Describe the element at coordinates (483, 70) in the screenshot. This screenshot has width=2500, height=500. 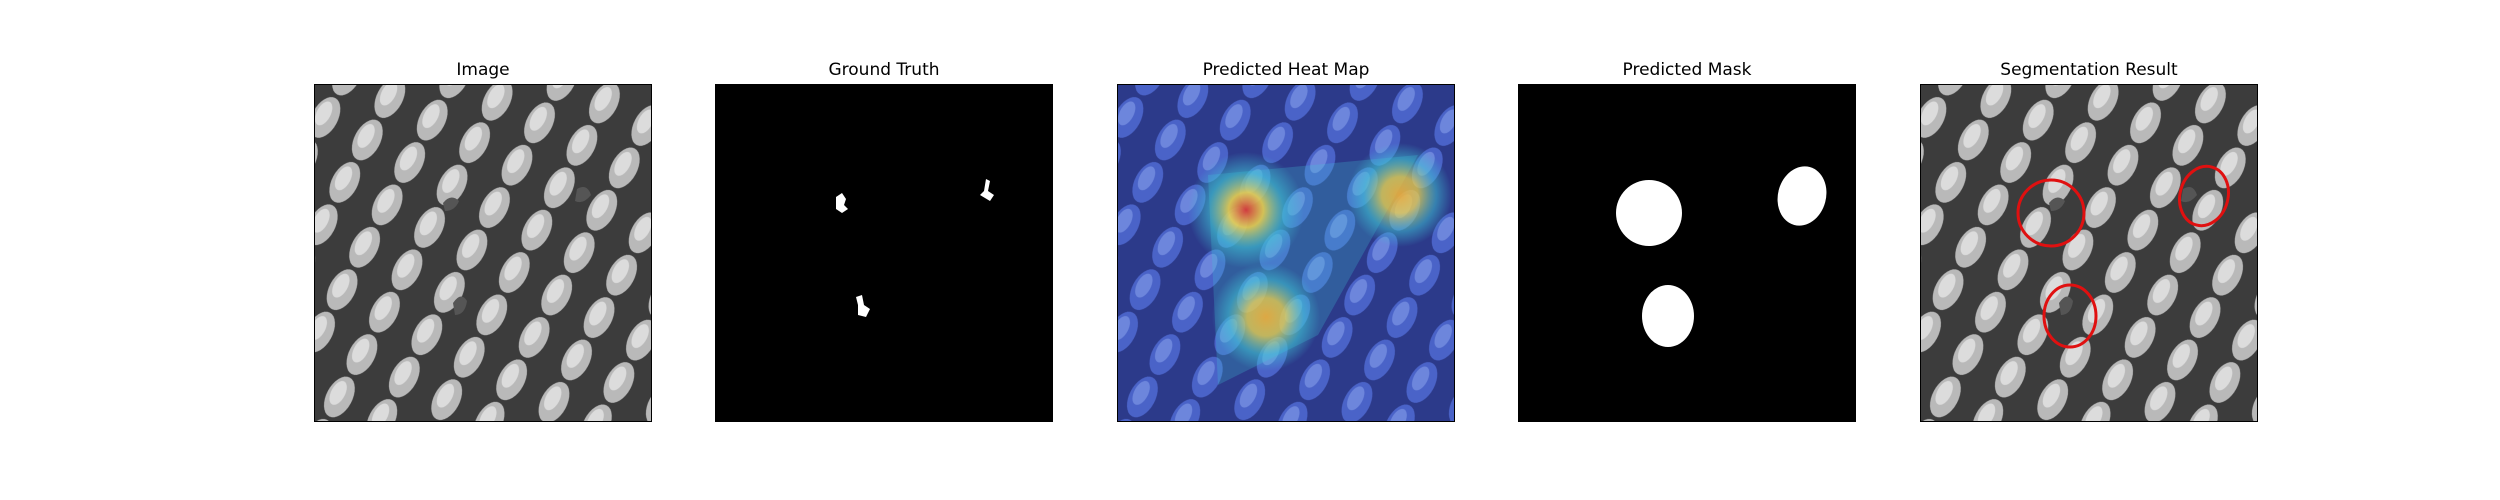
I see `panel-title: Image` at that location.